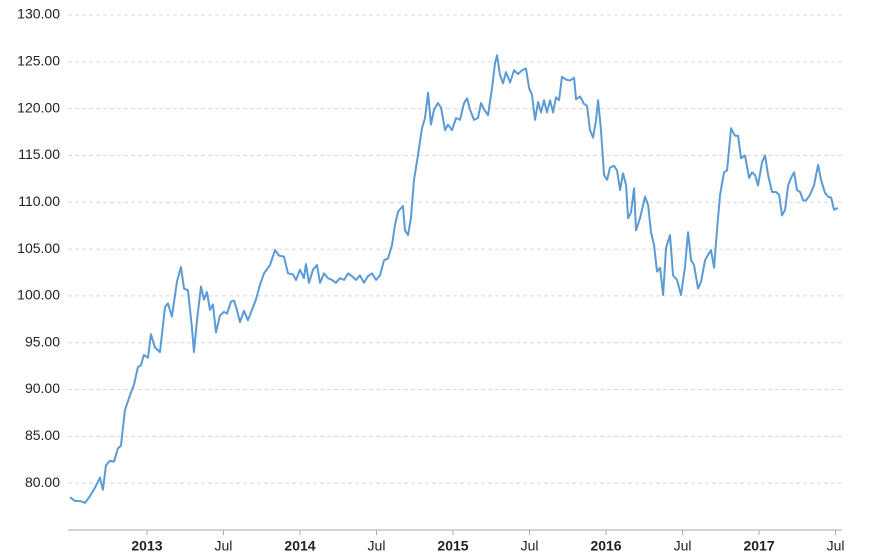 This screenshot has width=888, height=560. I want to click on y-tick-label: 90.00, so click(42, 388).